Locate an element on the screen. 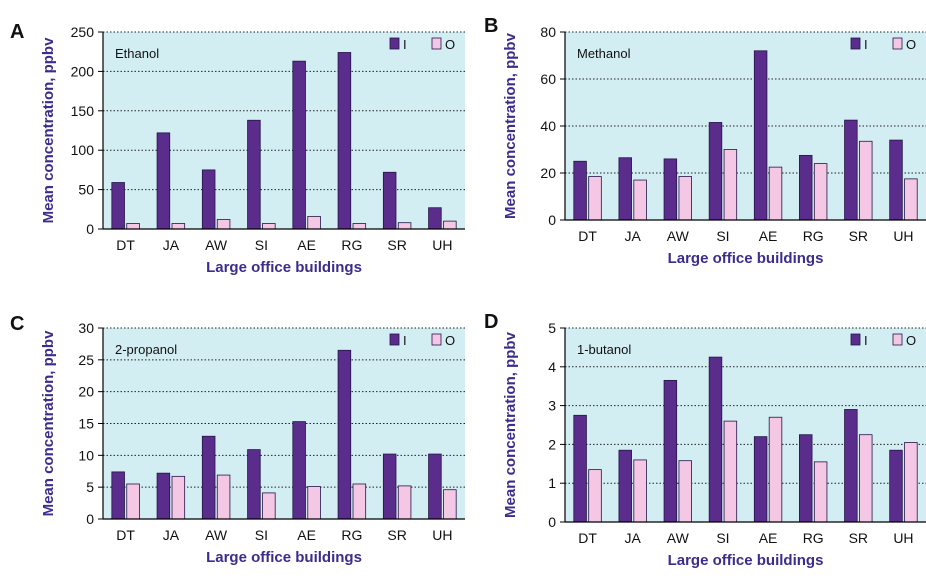 The height and width of the screenshot is (581, 926). series-title: Ethanol is located at coordinates (137, 53).